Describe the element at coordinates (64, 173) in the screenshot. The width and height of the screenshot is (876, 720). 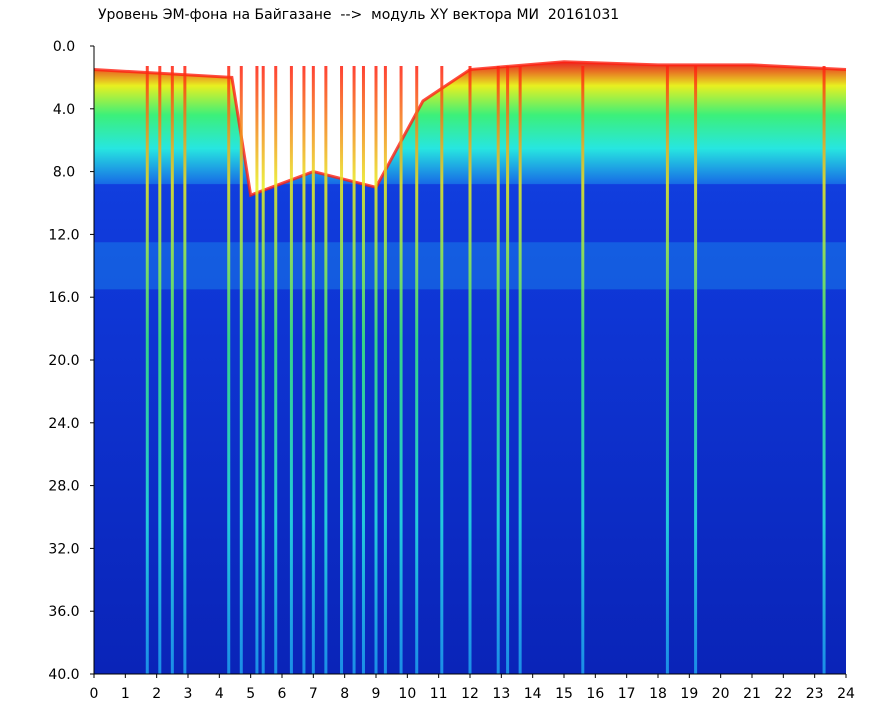
I see `y-tick-label: 8.0` at that location.